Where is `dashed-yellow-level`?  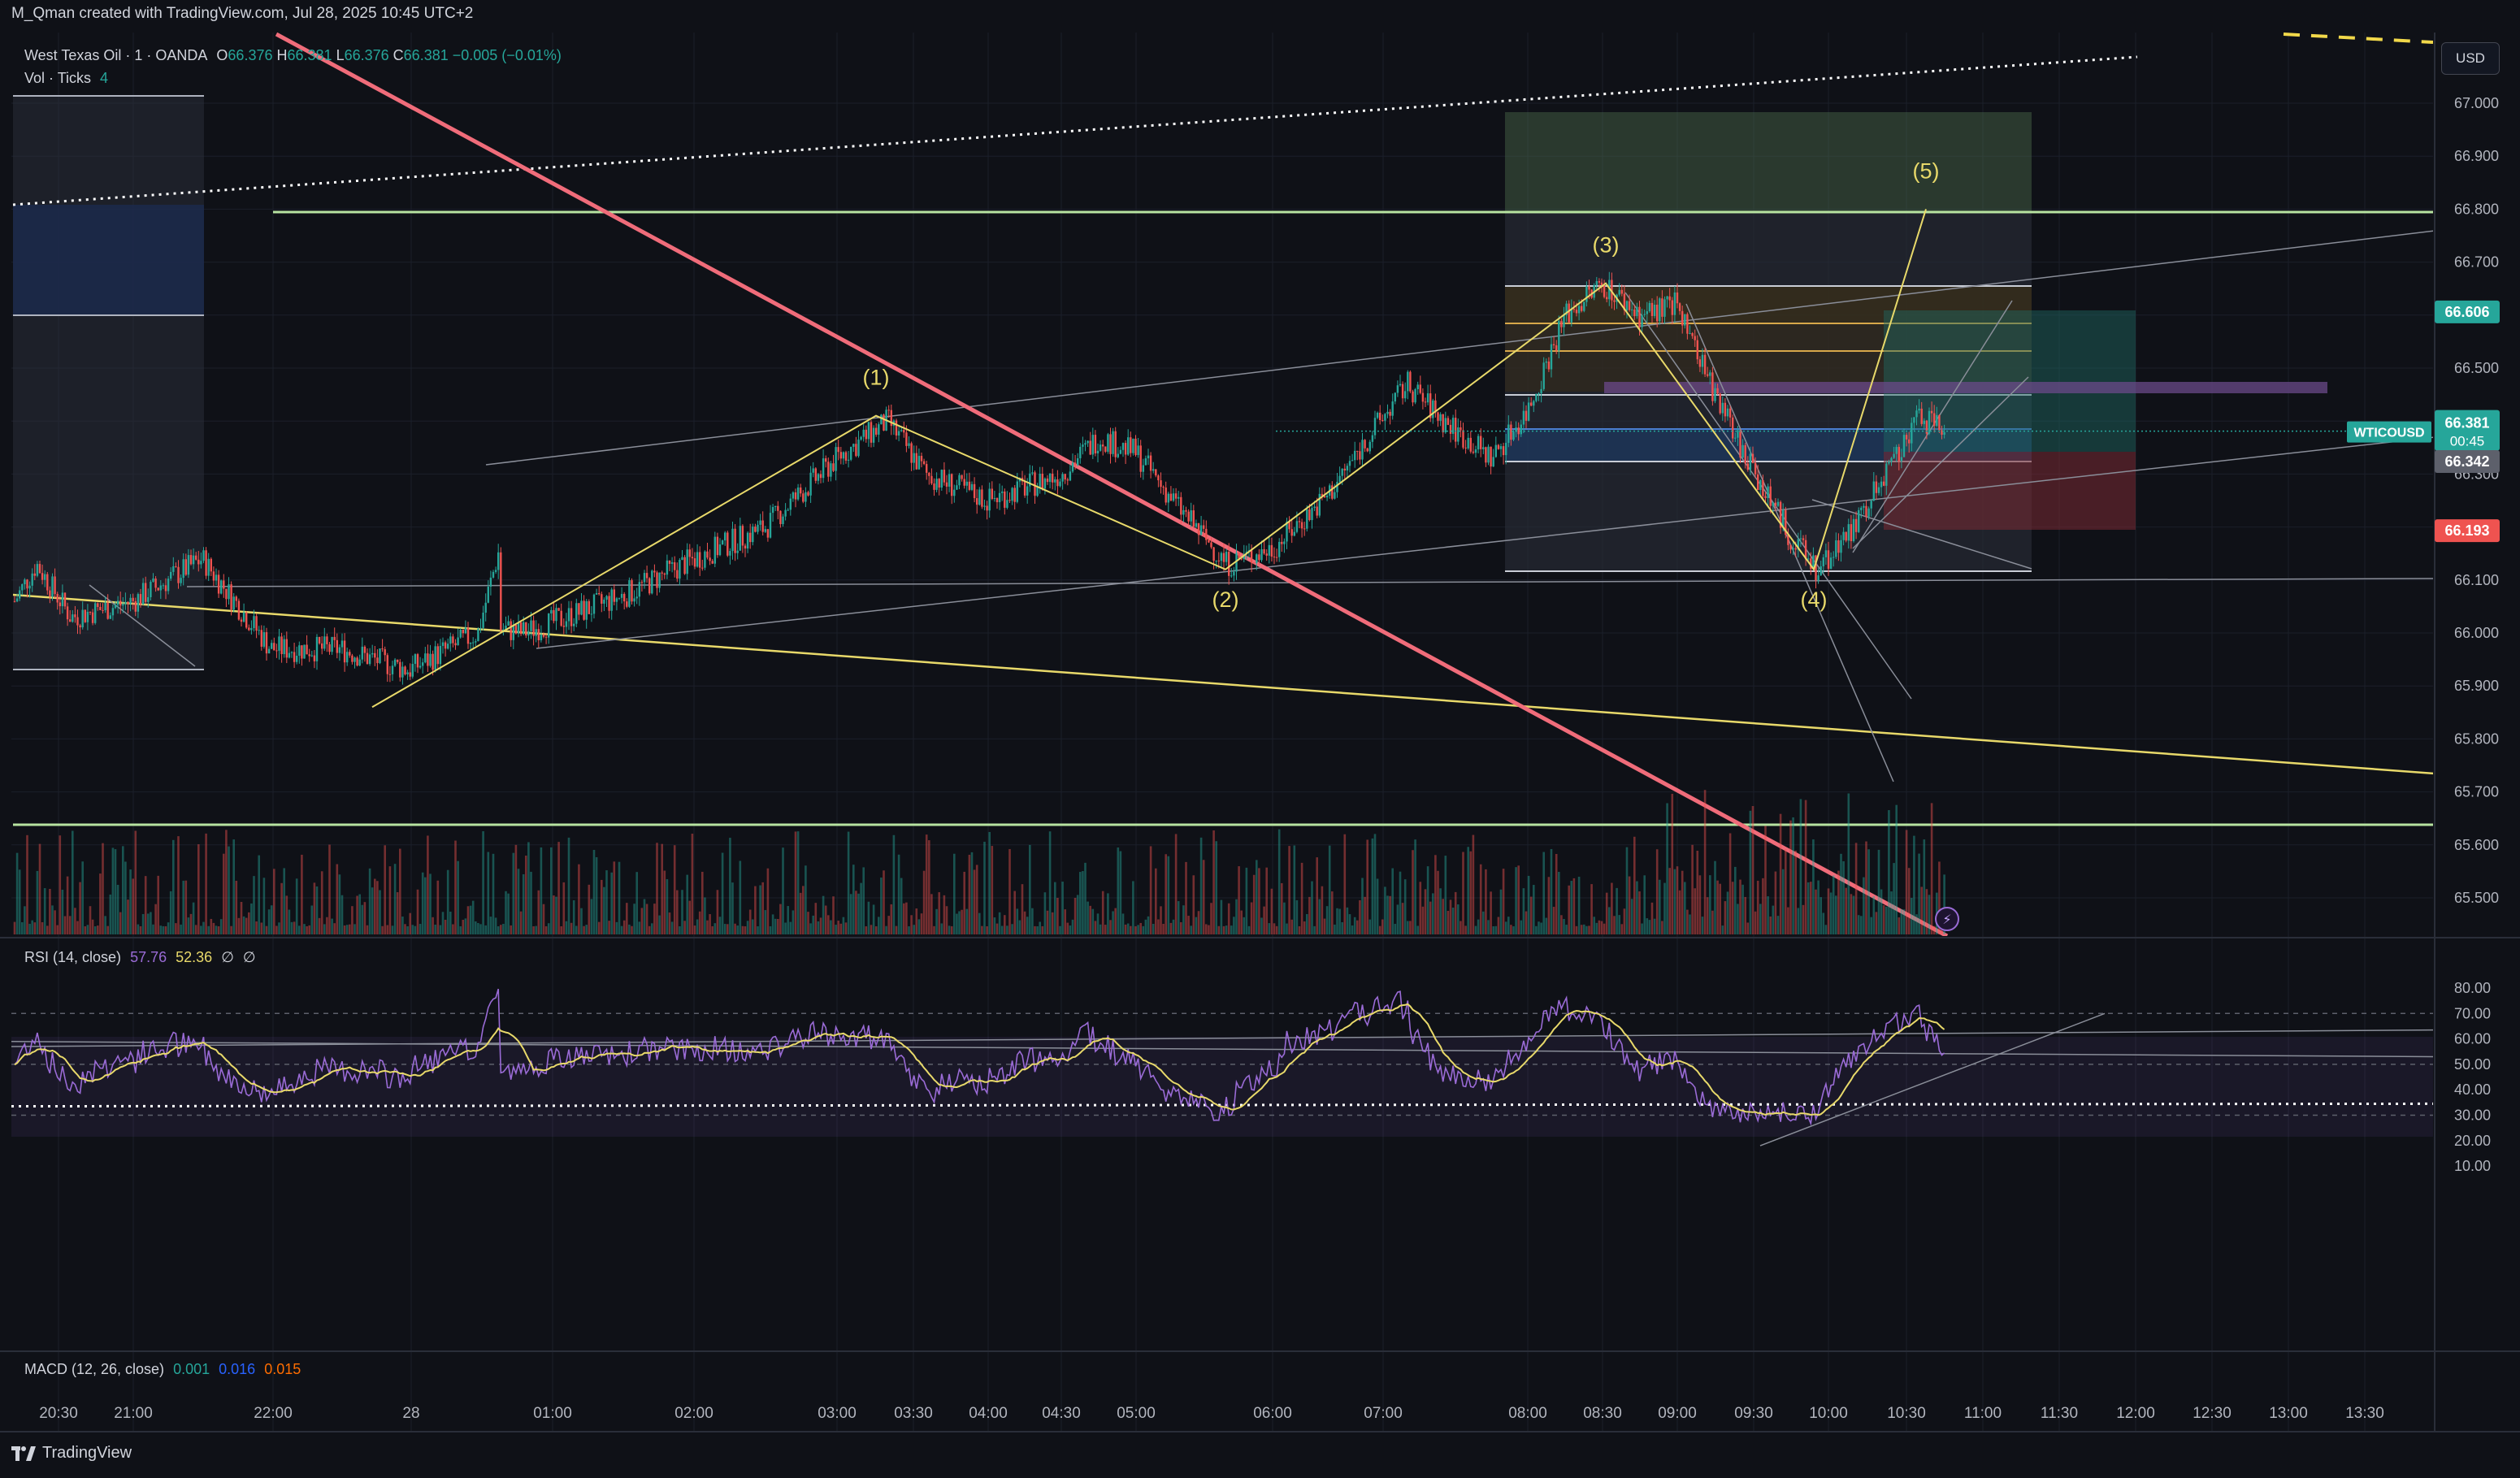 dashed-yellow-level is located at coordinates (2358, 38).